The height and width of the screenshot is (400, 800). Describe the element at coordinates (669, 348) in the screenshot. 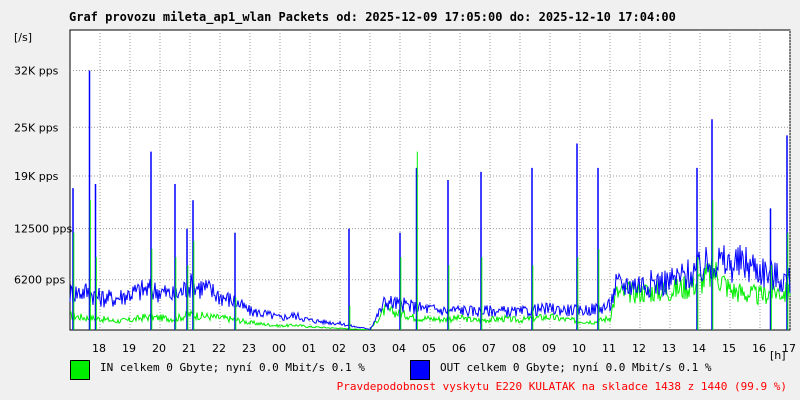

I see `x-tick-label: 13` at that location.